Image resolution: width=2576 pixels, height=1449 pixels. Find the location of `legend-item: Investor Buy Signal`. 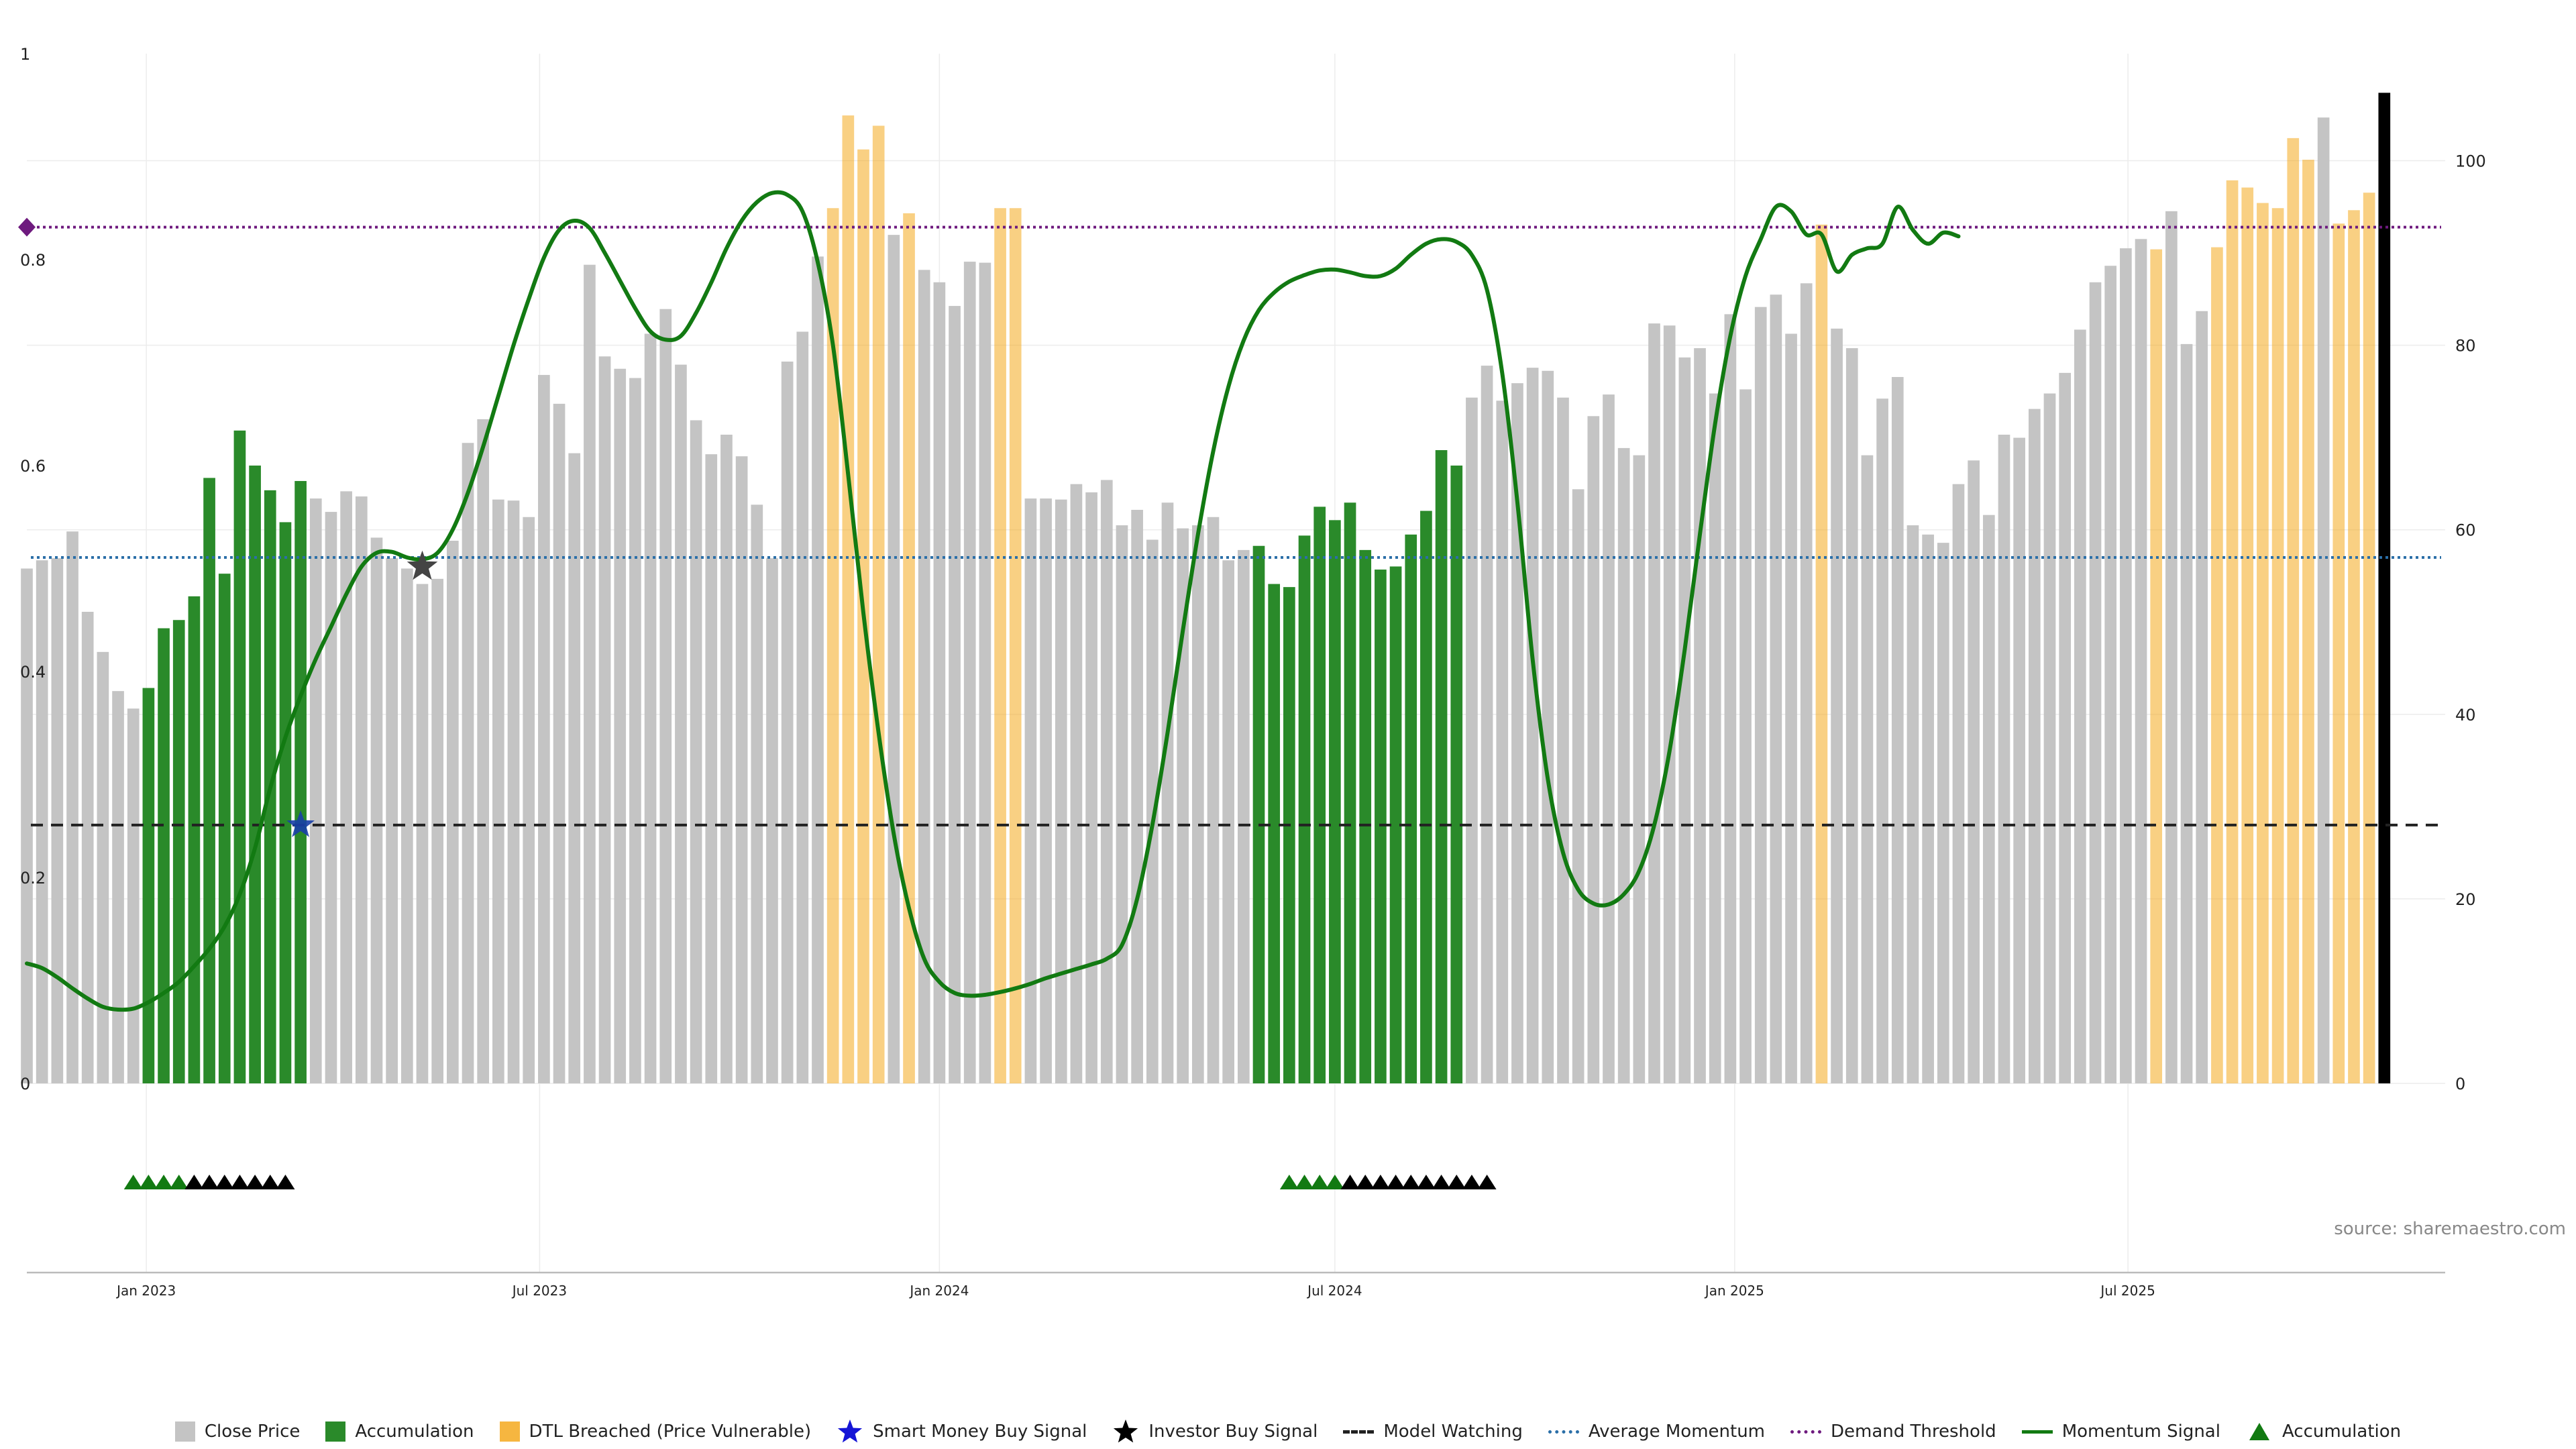

legend-item: Investor Buy Signal is located at coordinates (1215, 1431).